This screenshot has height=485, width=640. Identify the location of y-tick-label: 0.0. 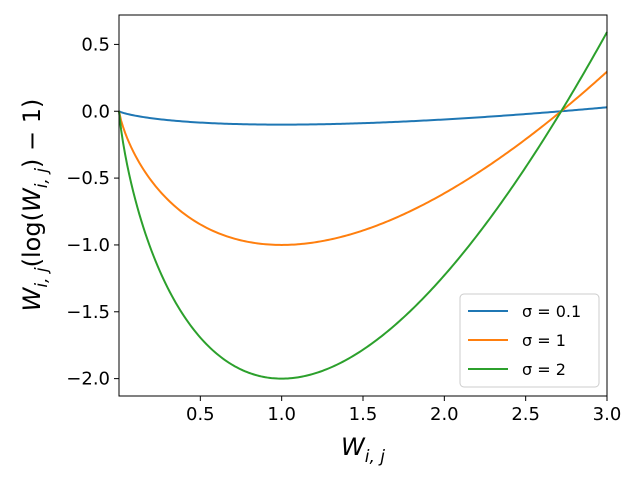
(95, 111).